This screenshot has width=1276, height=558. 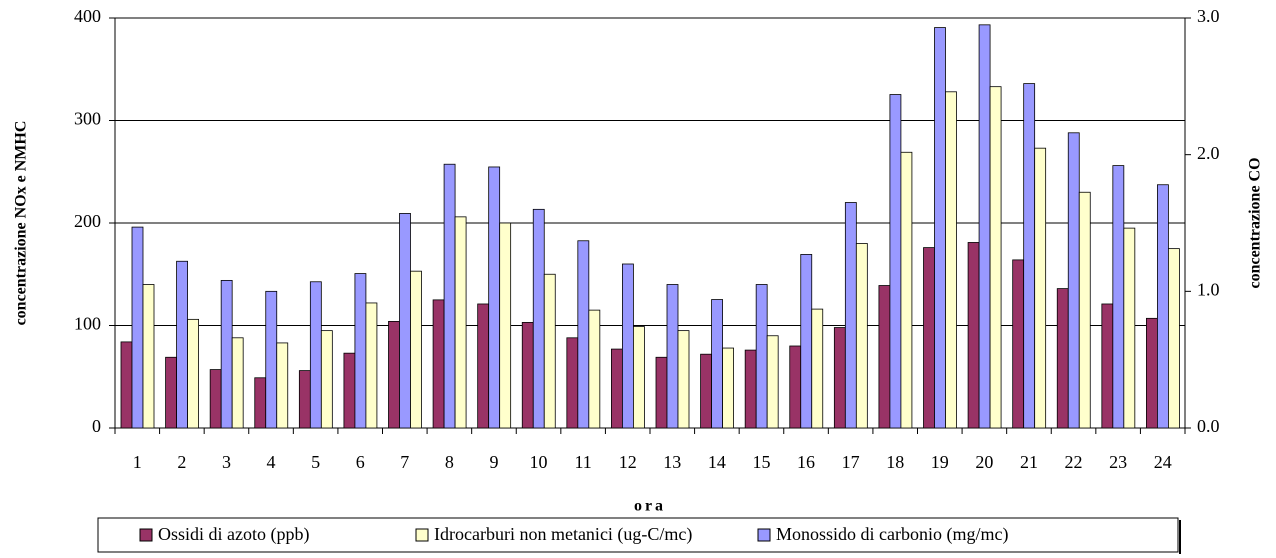 I want to click on y-tick-label: 300, so click(x=87, y=119).